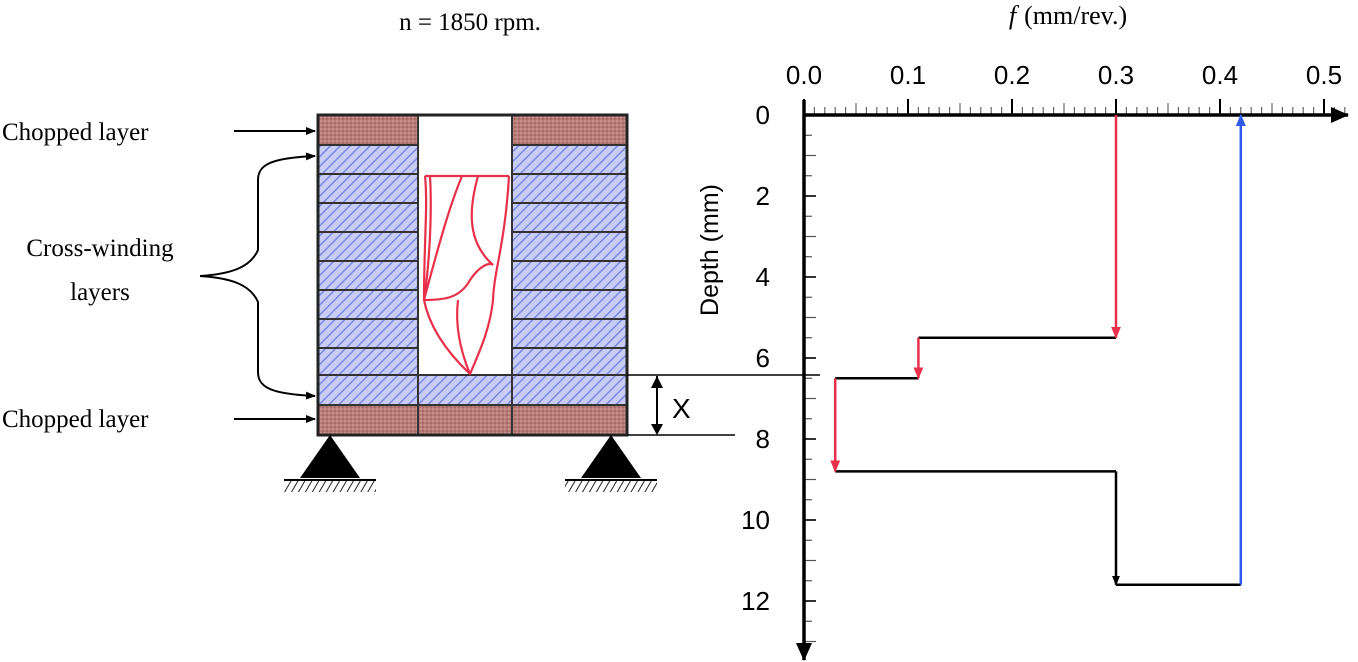 The image size is (1358, 662). Describe the element at coordinates (1220, 75) in the screenshot. I see `x-tick-label: 0.4` at that location.